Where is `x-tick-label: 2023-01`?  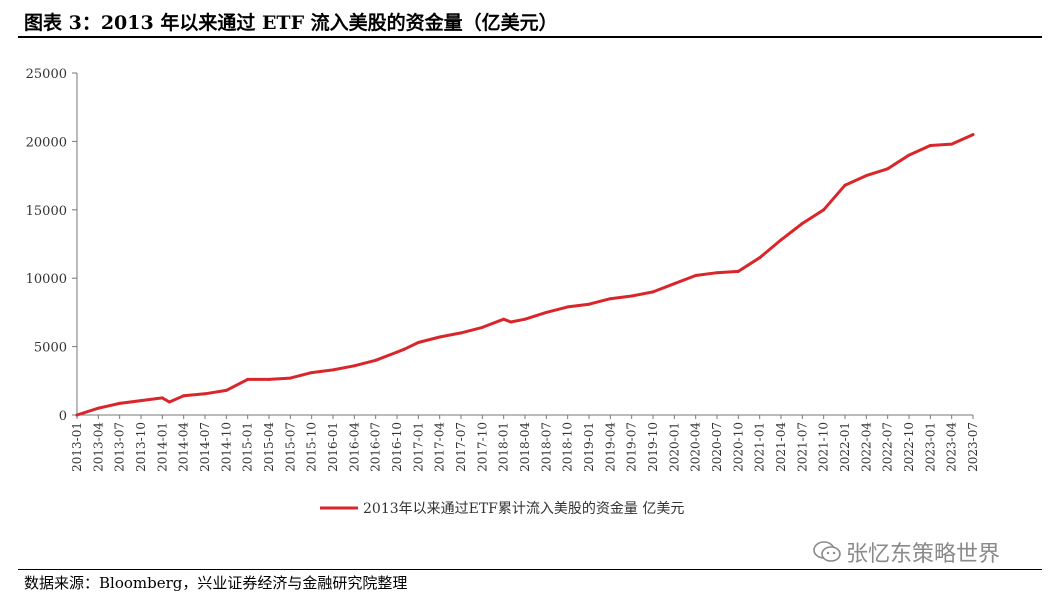 x-tick-label: 2023-01 is located at coordinates (930, 447).